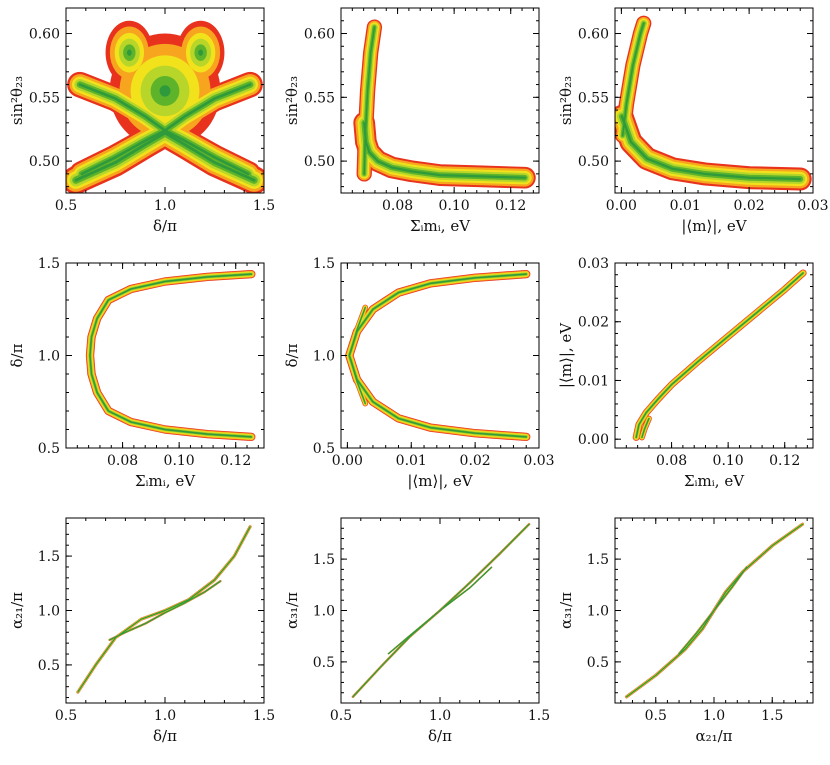 The height and width of the screenshot is (765, 830). I want to click on panel-p31: 0.5 1.0 1.5 0.5 1.0 1.5 δ/π α₂₁/π, so click(141, 631).